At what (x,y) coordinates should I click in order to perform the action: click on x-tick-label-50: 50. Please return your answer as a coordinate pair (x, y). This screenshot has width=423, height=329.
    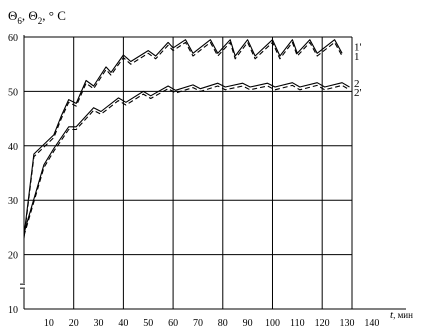
    Looking at the image, I should click on (148, 323).